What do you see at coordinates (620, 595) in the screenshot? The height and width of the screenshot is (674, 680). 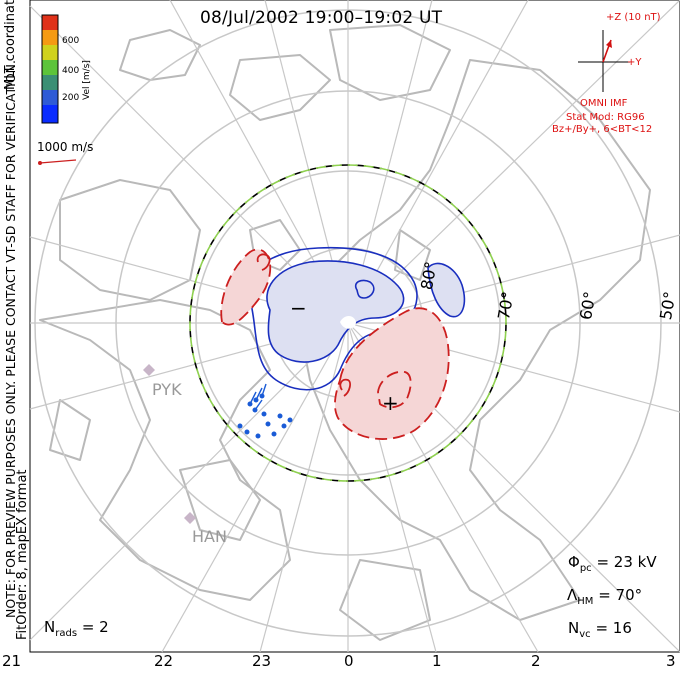 I see `lambda-value: = 70°` at bounding box center [620, 595].